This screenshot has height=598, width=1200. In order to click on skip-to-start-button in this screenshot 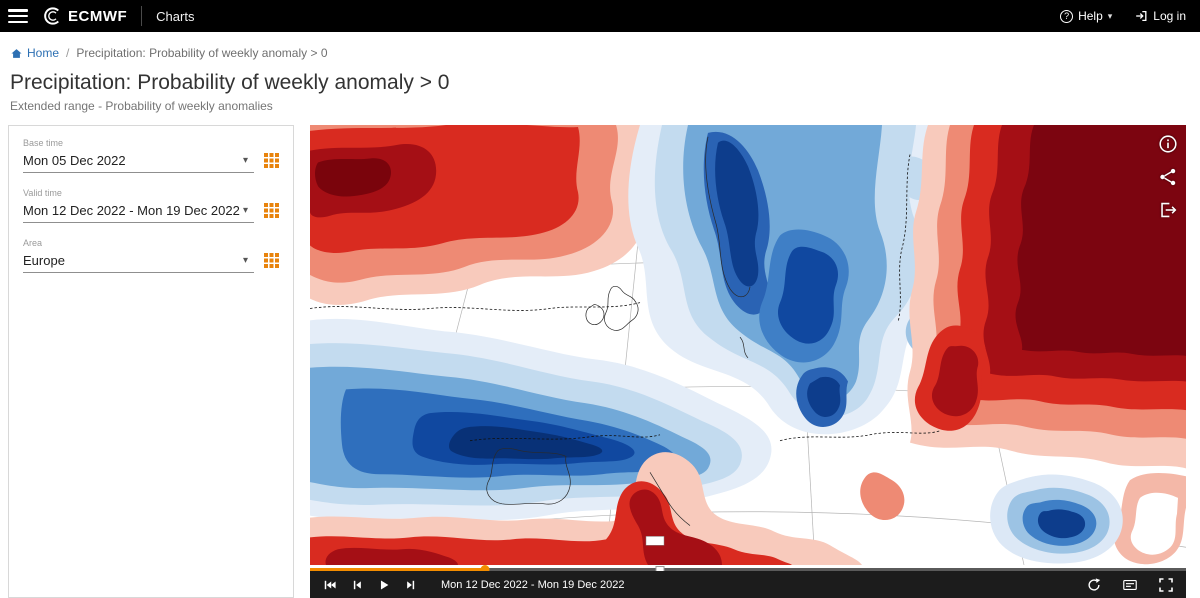, I will do `click(330, 585)`.